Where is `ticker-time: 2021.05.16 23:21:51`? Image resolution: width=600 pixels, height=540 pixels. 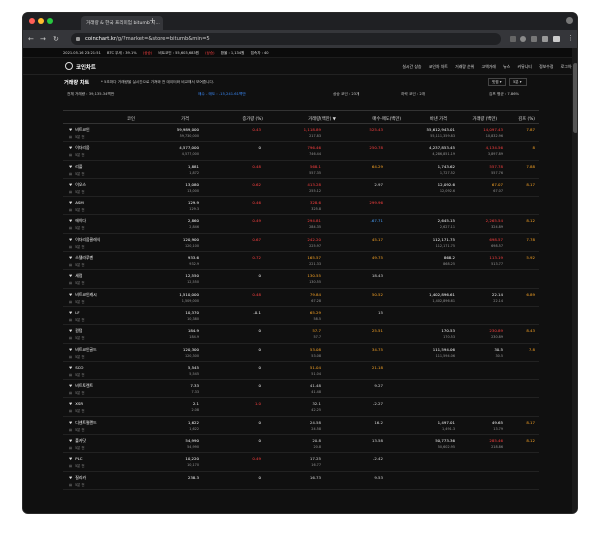 ticker-time: 2021.05.16 23:21:51 is located at coordinates (82, 53).